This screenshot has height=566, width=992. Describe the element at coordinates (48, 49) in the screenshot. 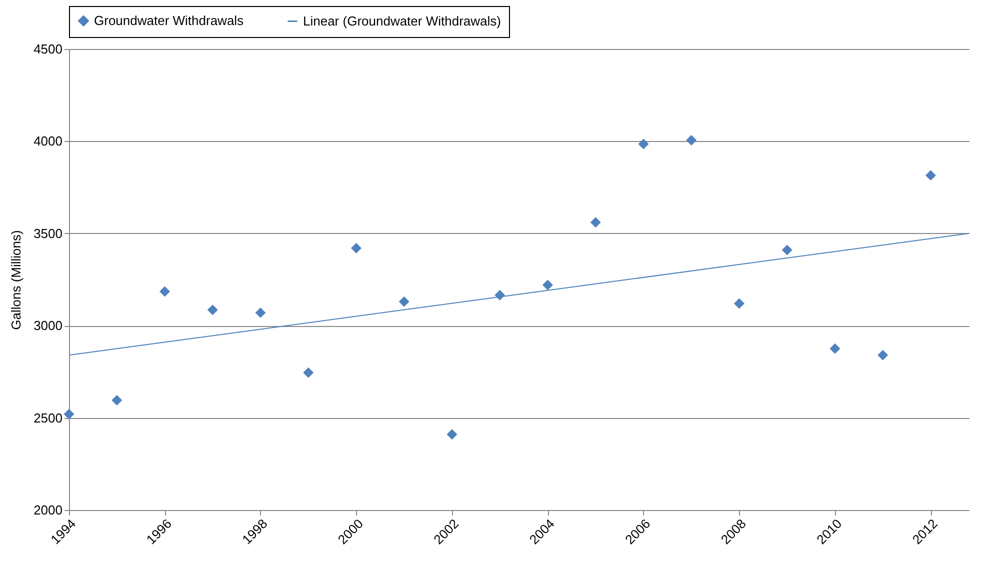

I see `y-tick-label: 4500` at that location.